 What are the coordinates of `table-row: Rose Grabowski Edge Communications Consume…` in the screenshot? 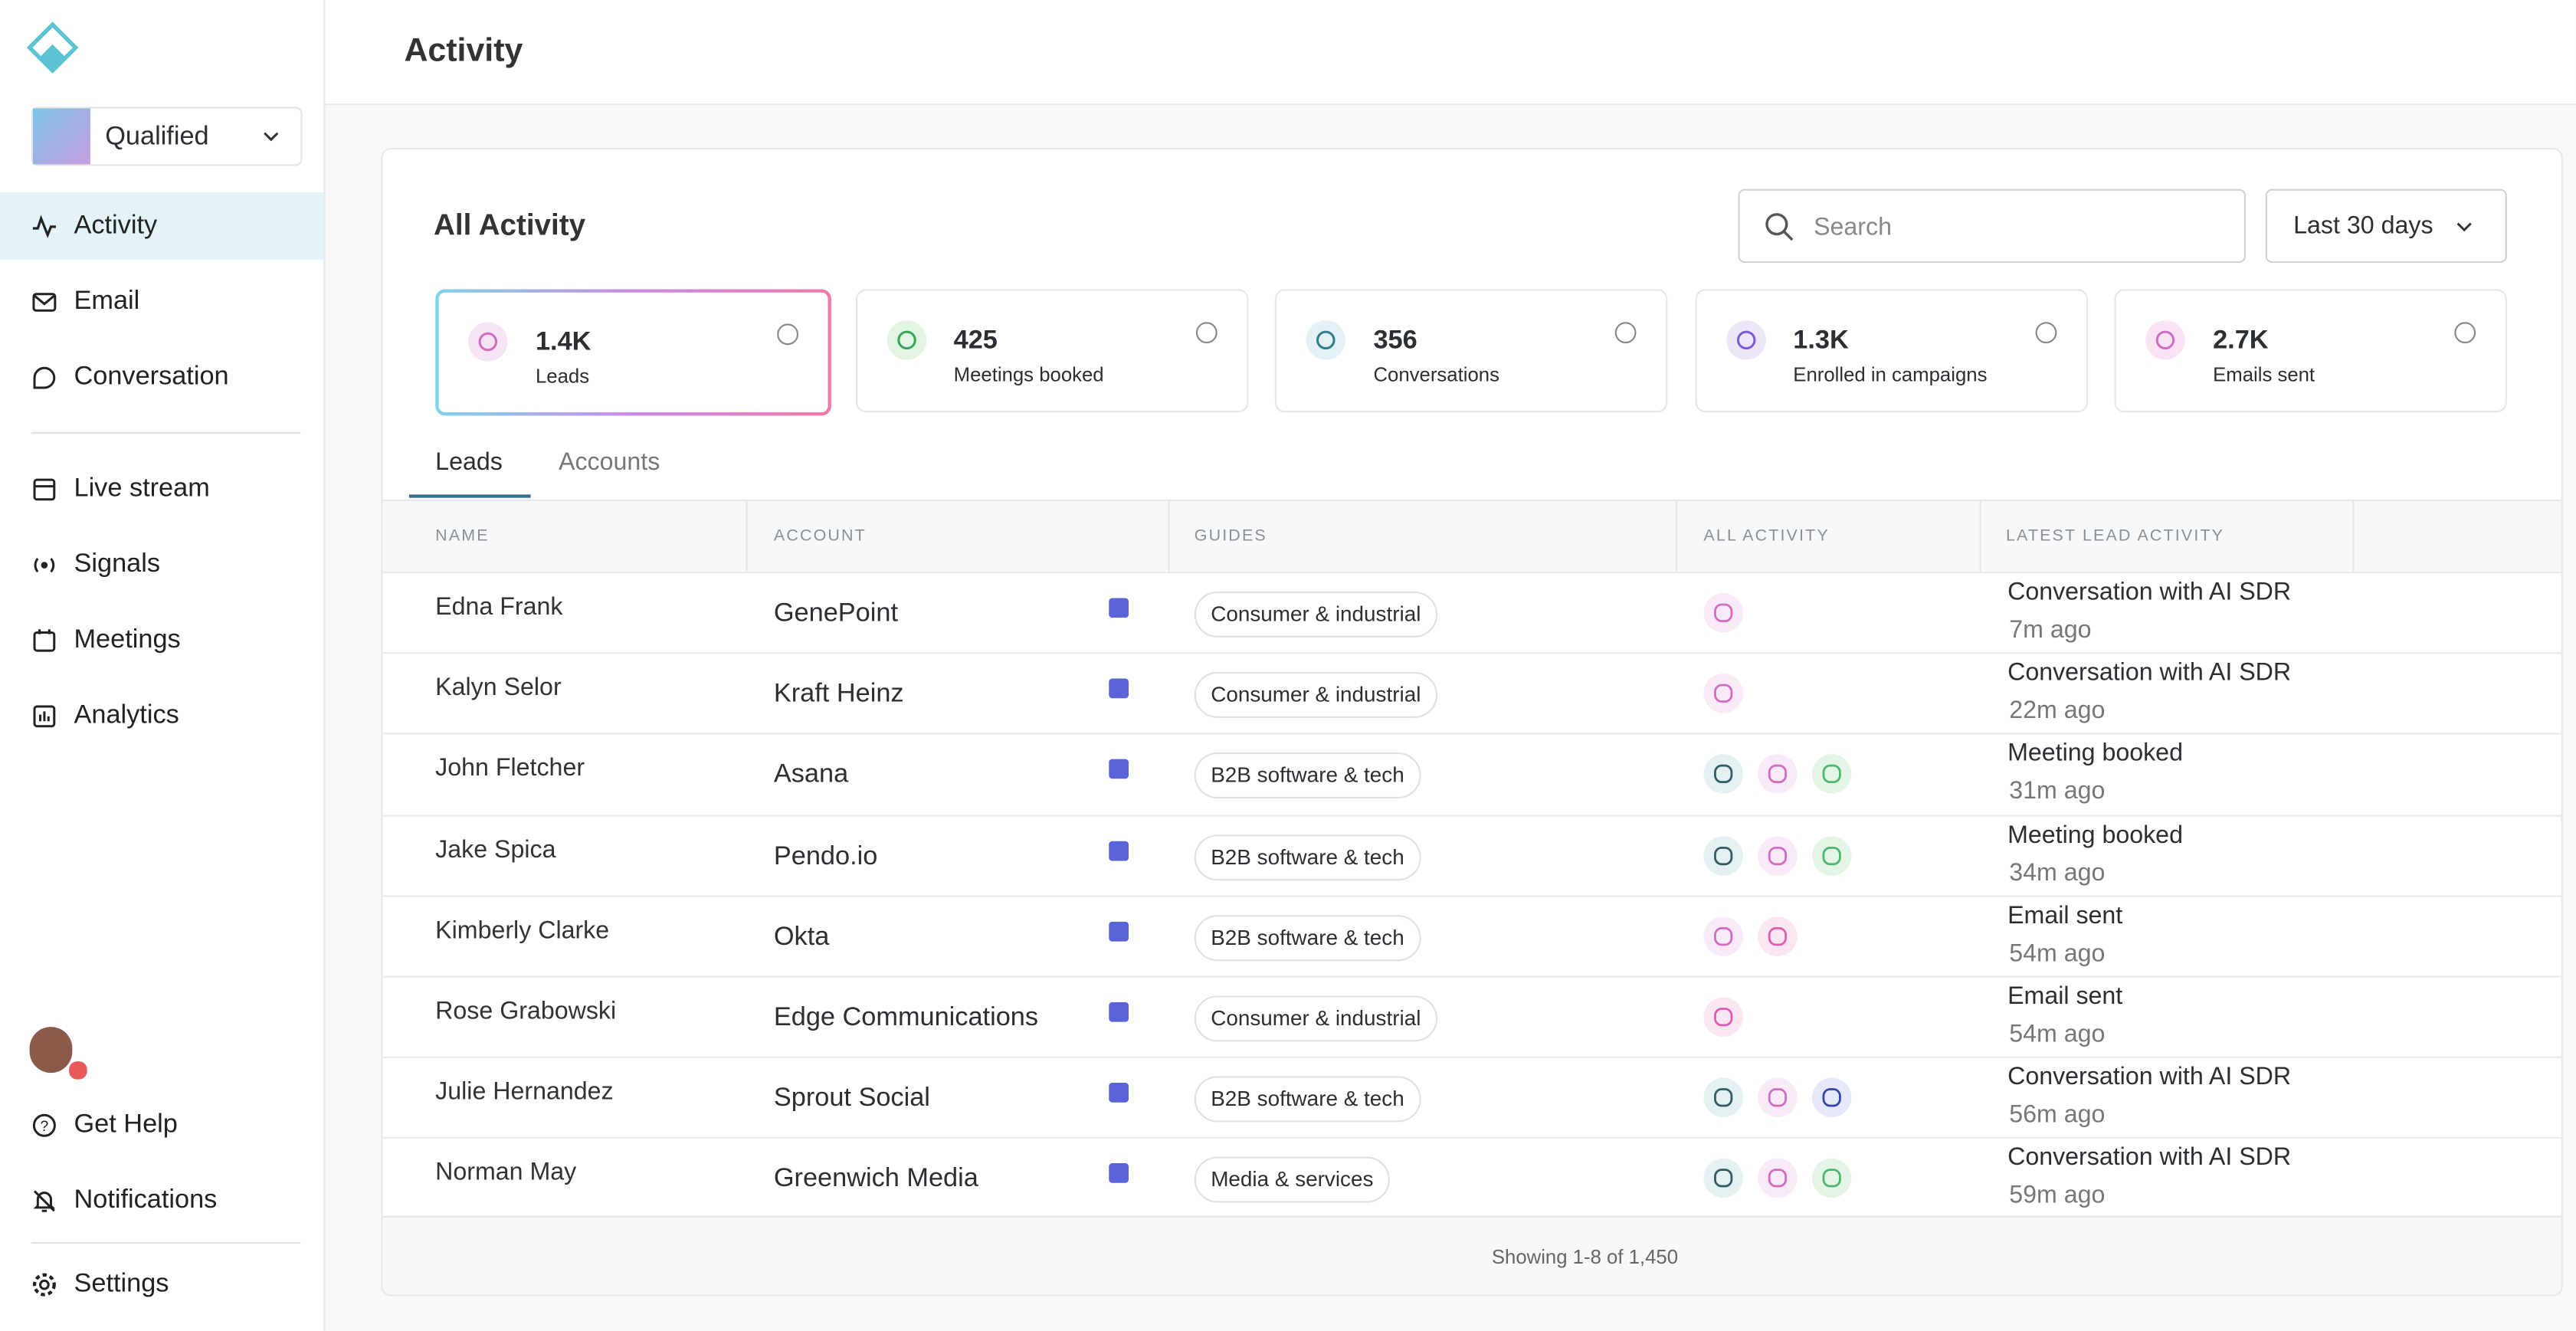 It's located at (1471, 1016).